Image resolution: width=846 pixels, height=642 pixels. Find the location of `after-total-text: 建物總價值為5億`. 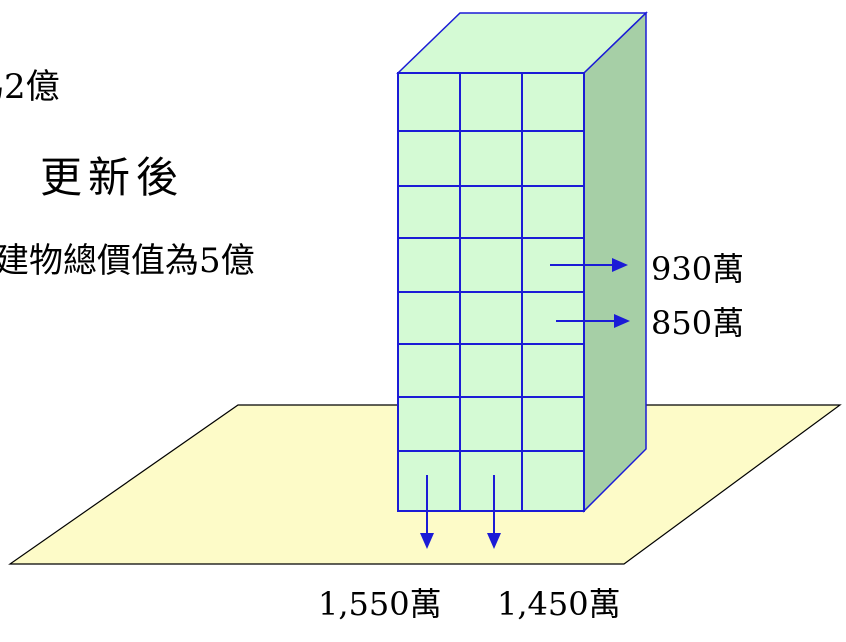

after-total-text: 建物總價值為5億 is located at coordinates (127, 261).